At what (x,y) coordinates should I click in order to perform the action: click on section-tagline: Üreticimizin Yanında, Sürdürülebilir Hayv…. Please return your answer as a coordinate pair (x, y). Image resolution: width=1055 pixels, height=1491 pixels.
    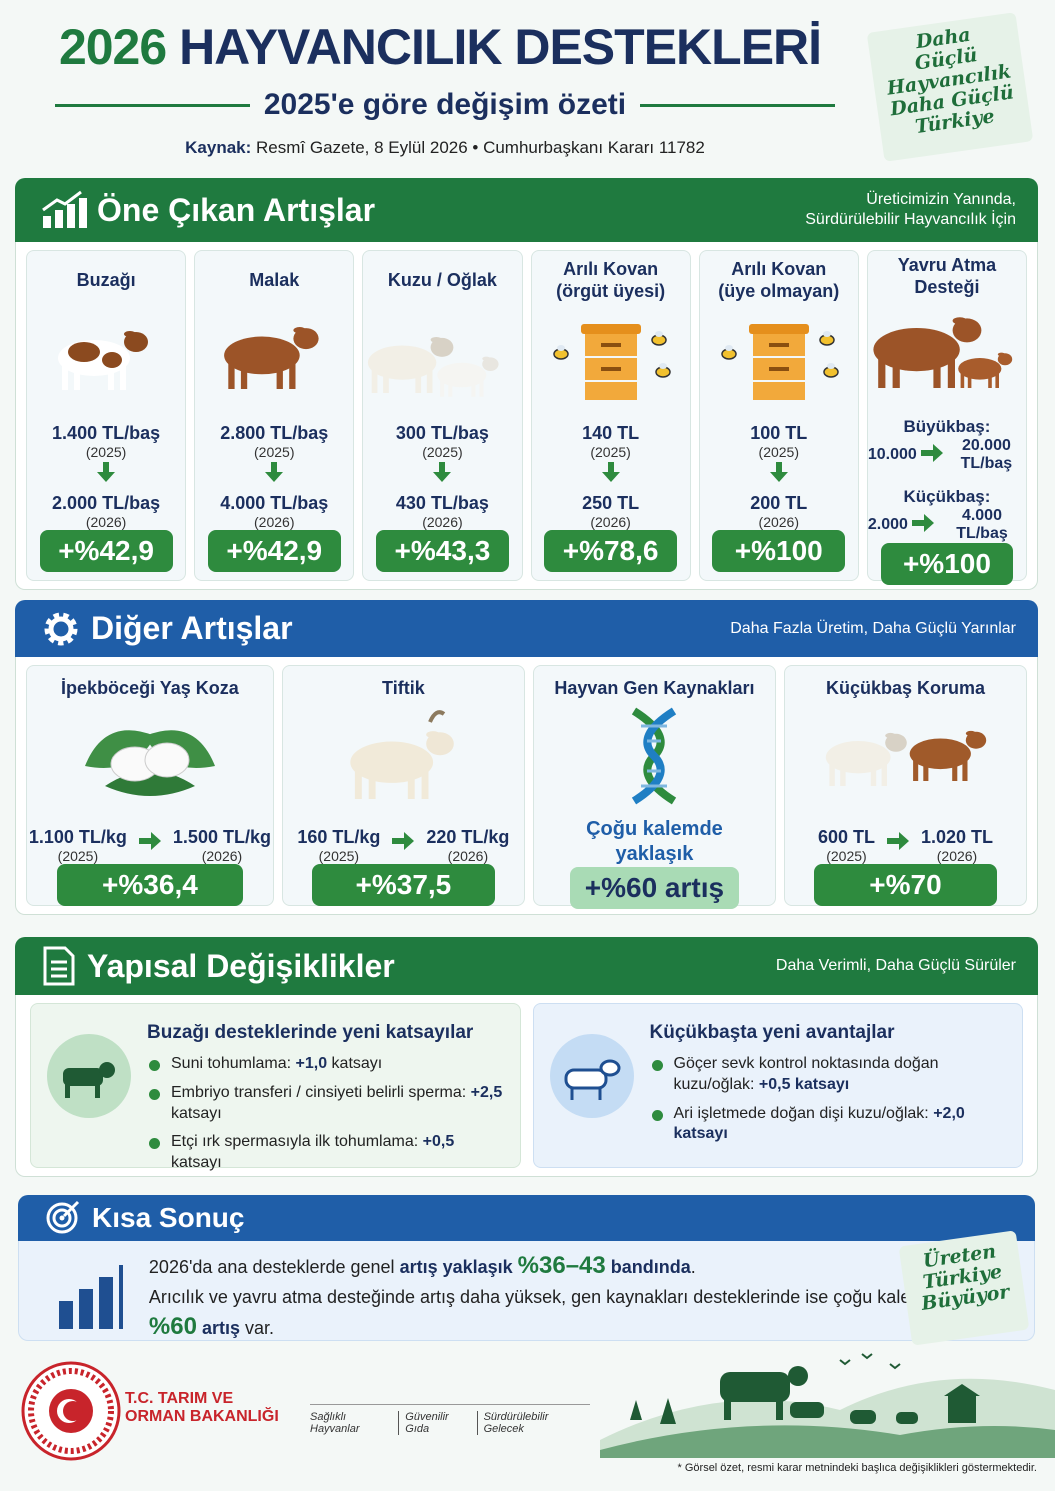
    Looking at the image, I should click on (910, 210).